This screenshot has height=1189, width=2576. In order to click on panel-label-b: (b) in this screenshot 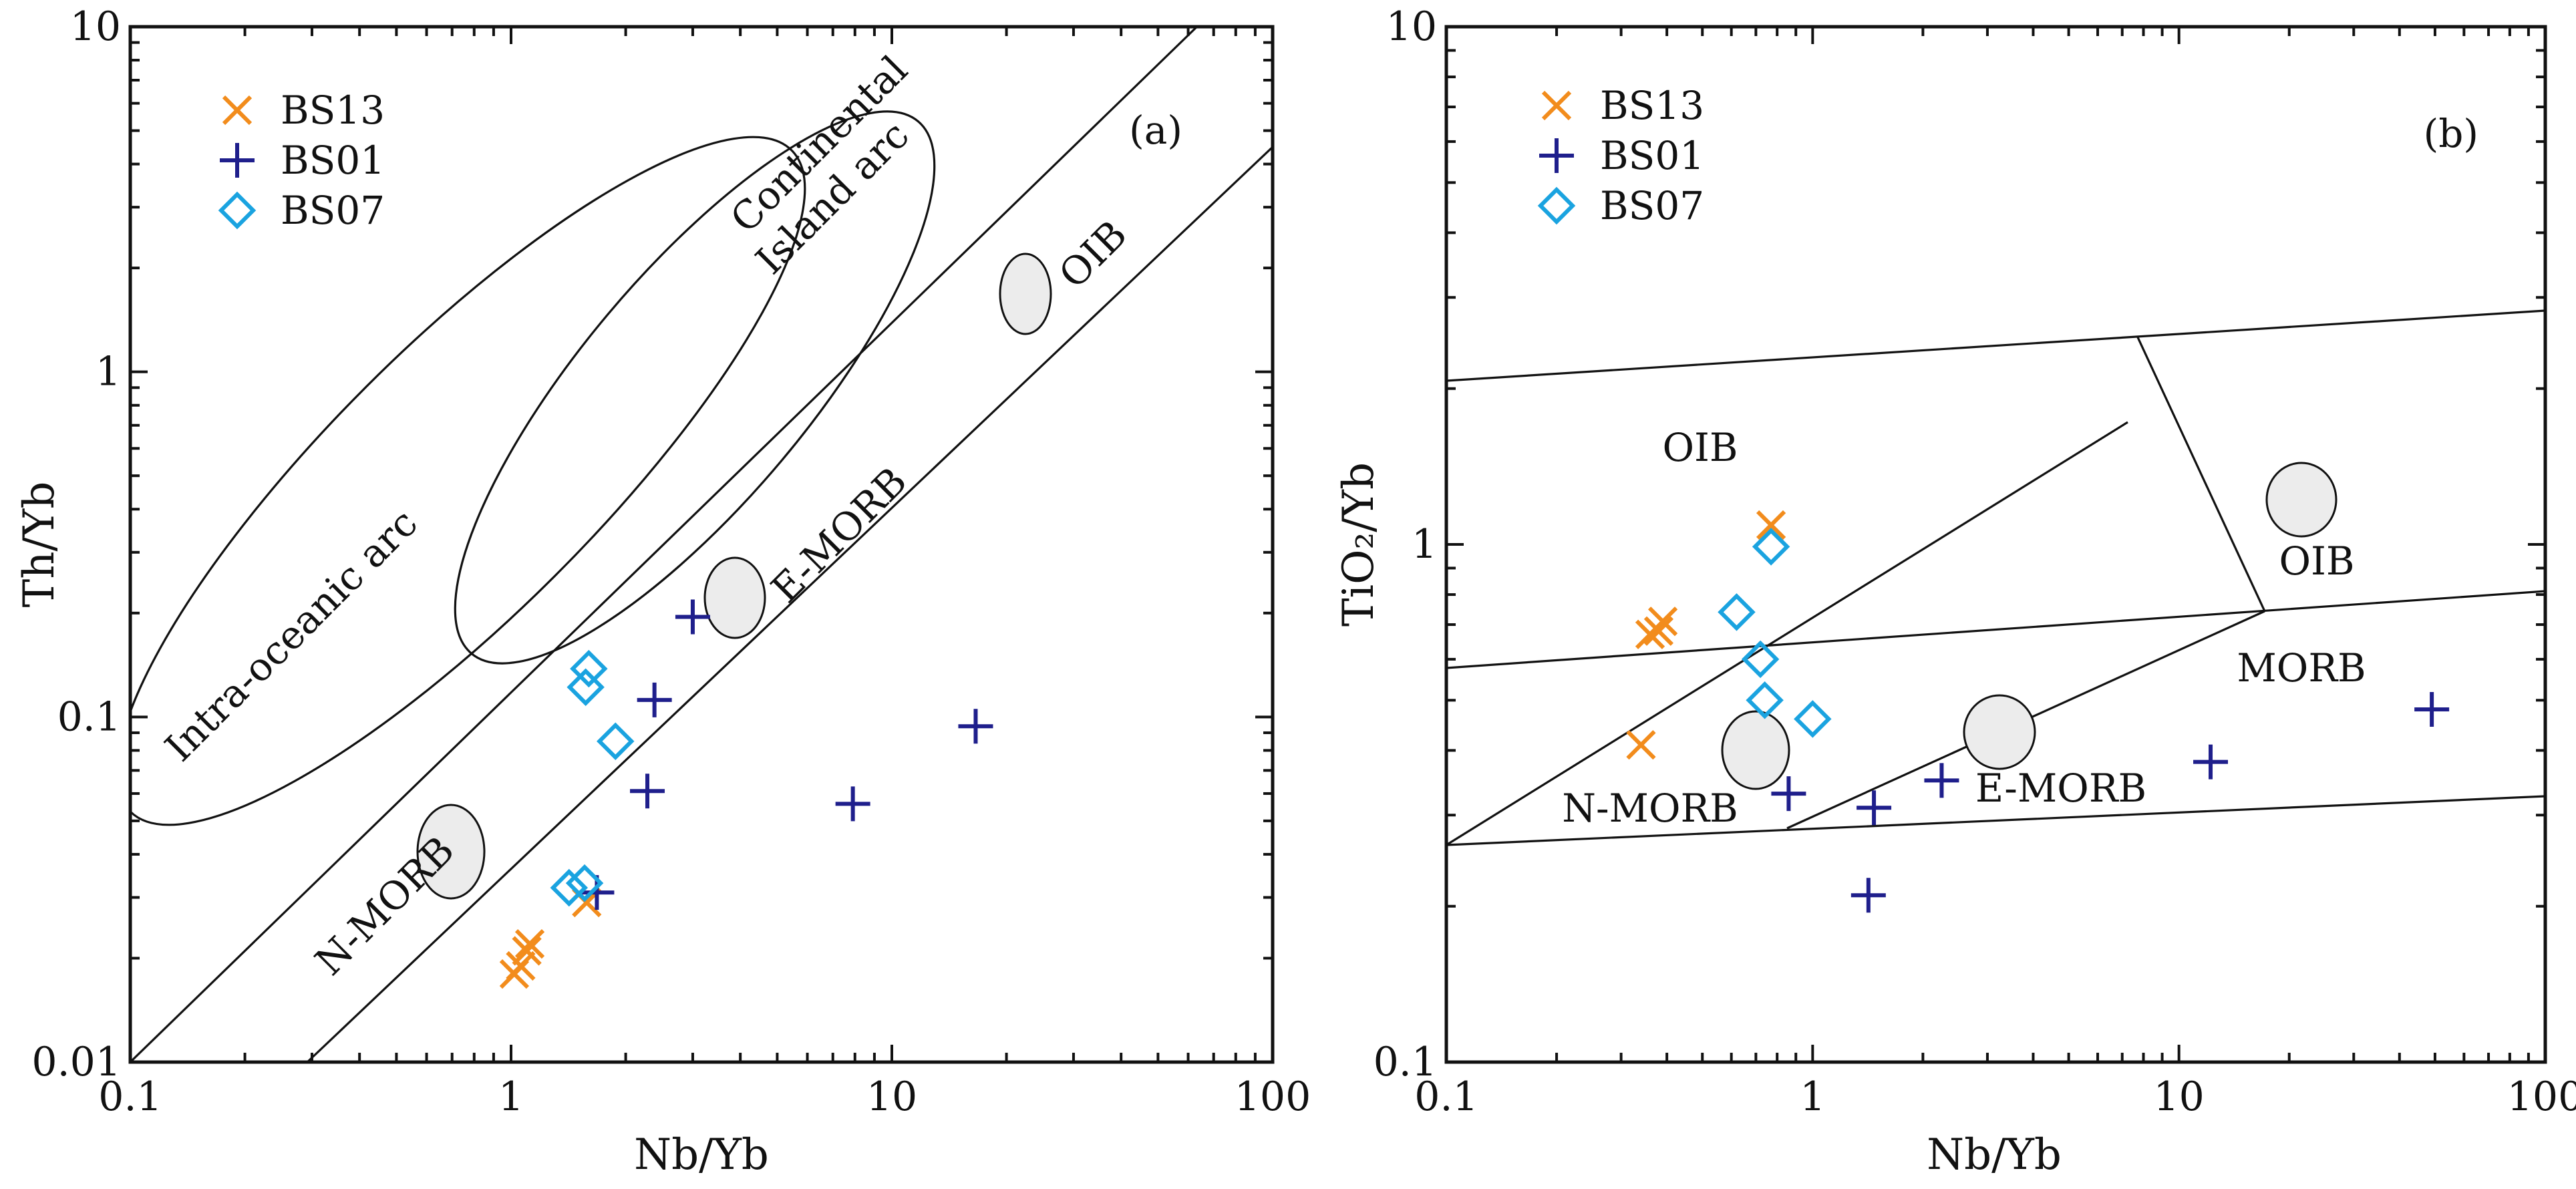, I will do `click(2451, 133)`.